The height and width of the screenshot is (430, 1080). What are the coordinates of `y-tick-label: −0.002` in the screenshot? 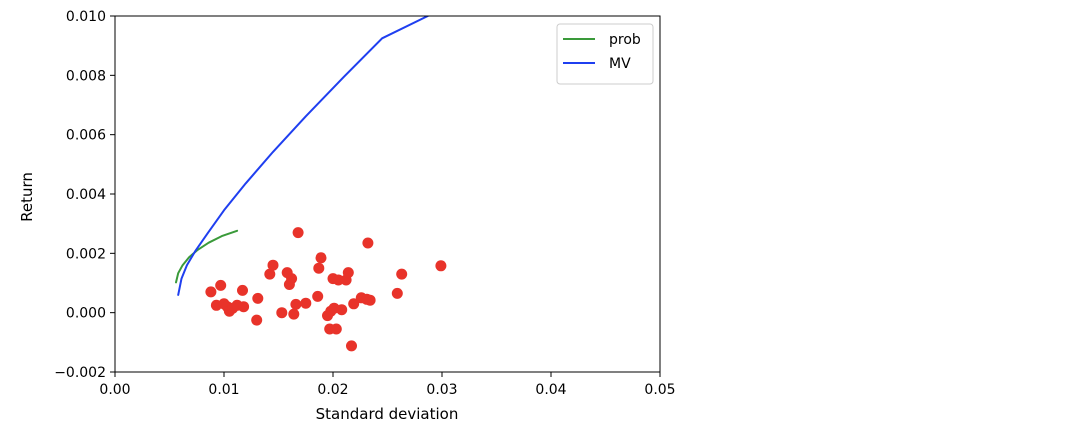 It's located at (80, 373).